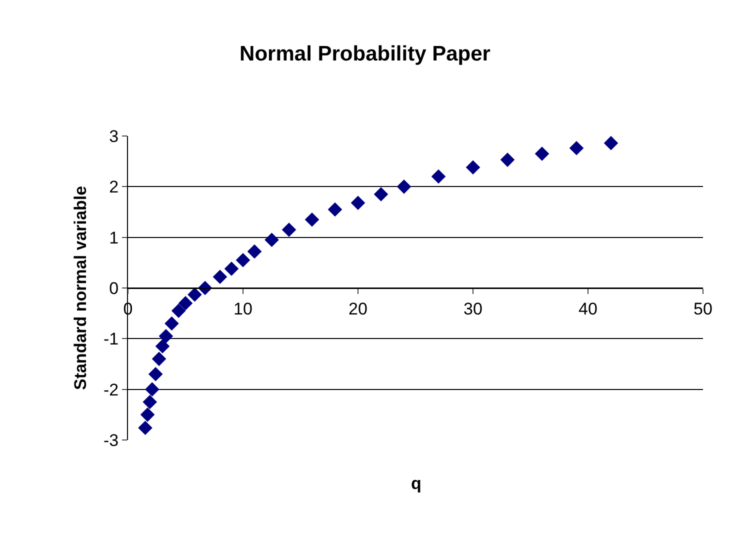 The height and width of the screenshot is (533, 730). What do you see at coordinates (111, 339) in the screenshot?
I see `y-tick-label: -1` at bounding box center [111, 339].